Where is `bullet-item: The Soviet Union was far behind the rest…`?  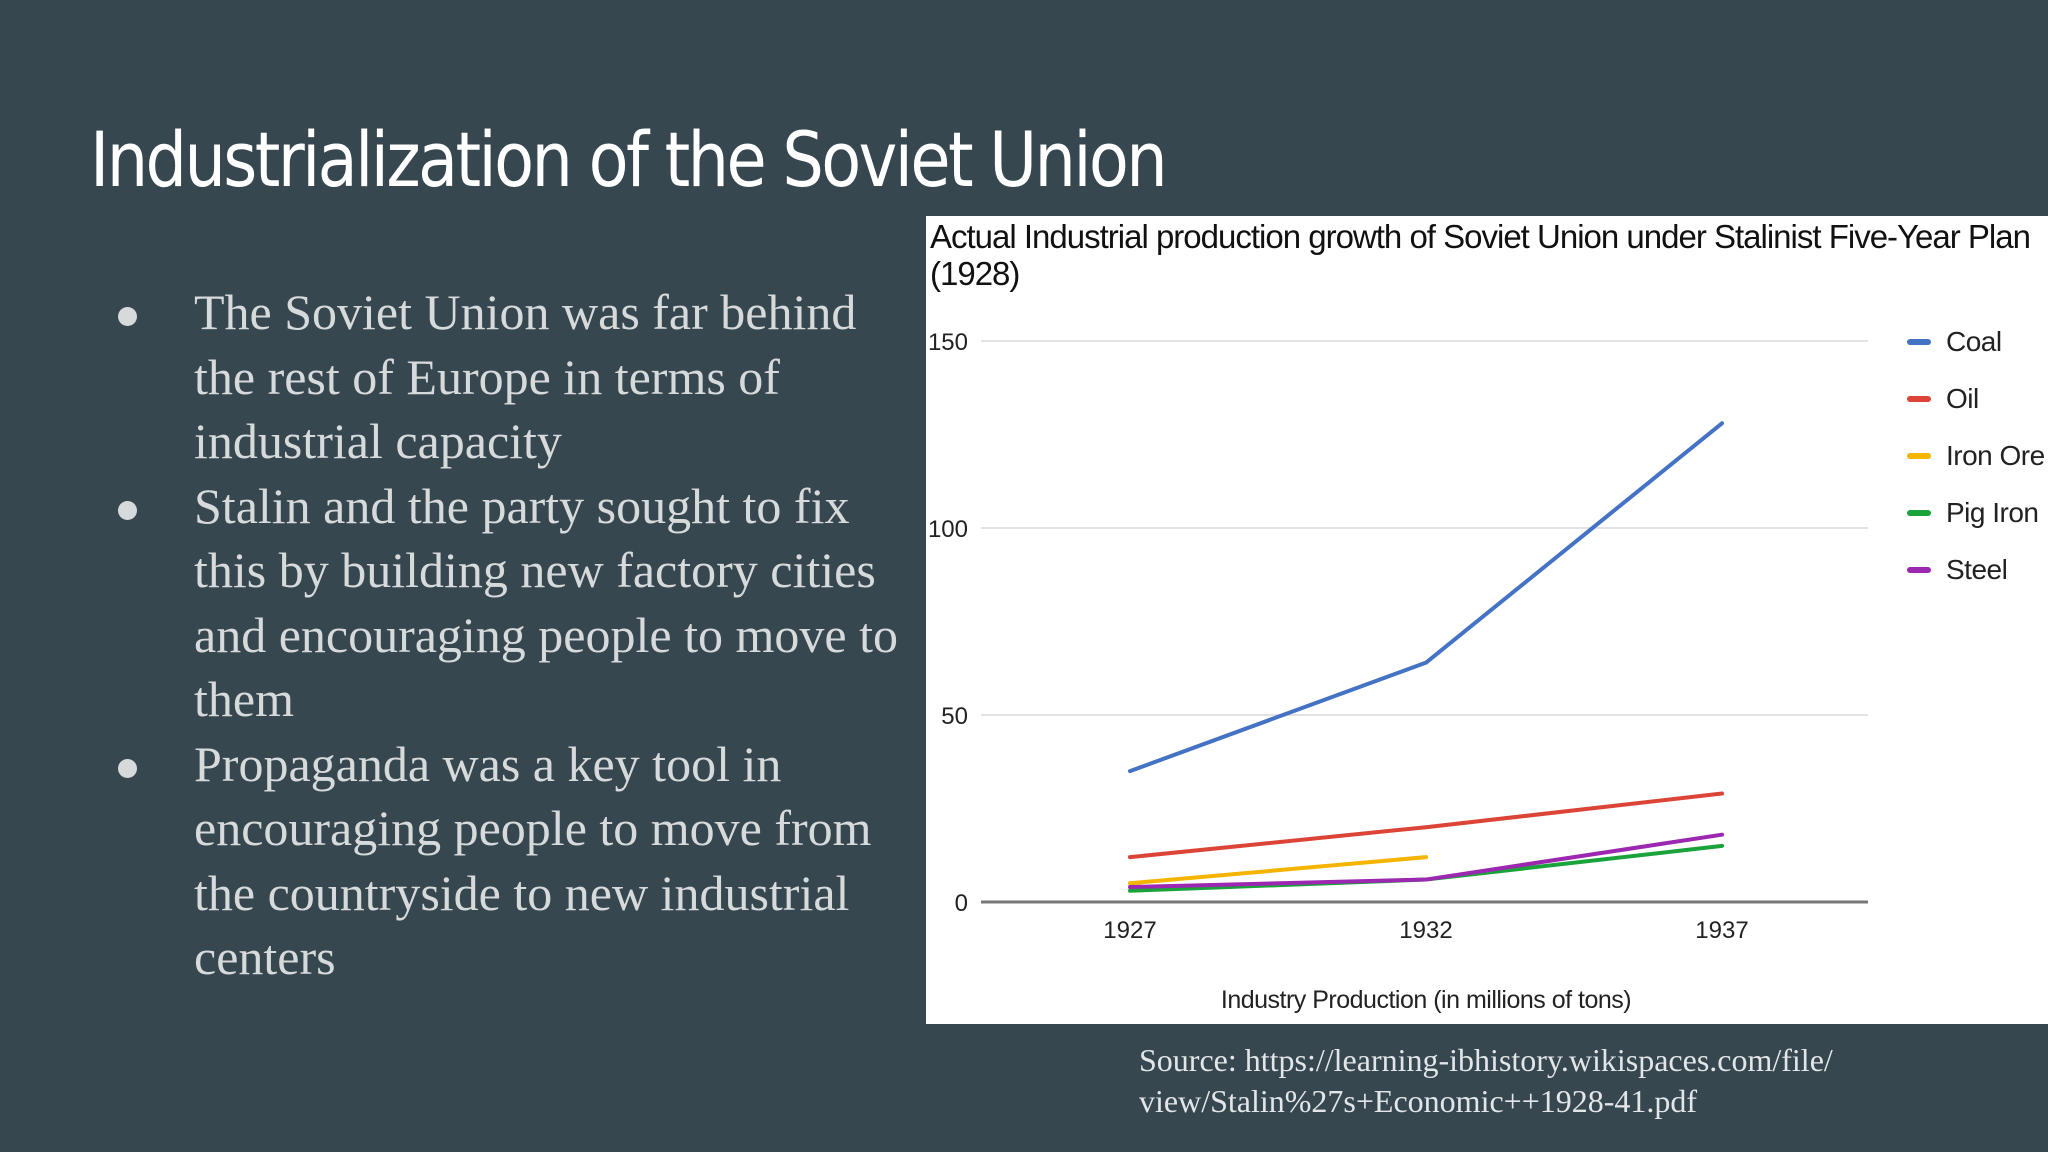 bullet-item: The Soviet Union was far behind the rest… is located at coordinates (512, 377).